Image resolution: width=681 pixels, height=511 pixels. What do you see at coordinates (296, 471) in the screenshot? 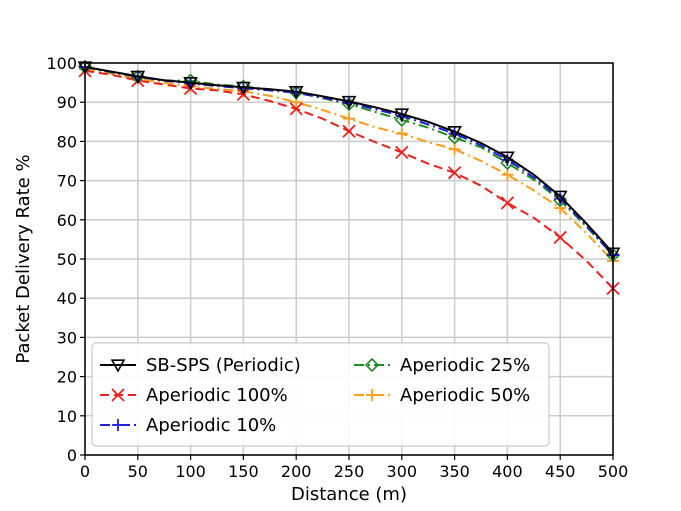
I see `x-tick-label: 200` at bounding box center [296, 471].